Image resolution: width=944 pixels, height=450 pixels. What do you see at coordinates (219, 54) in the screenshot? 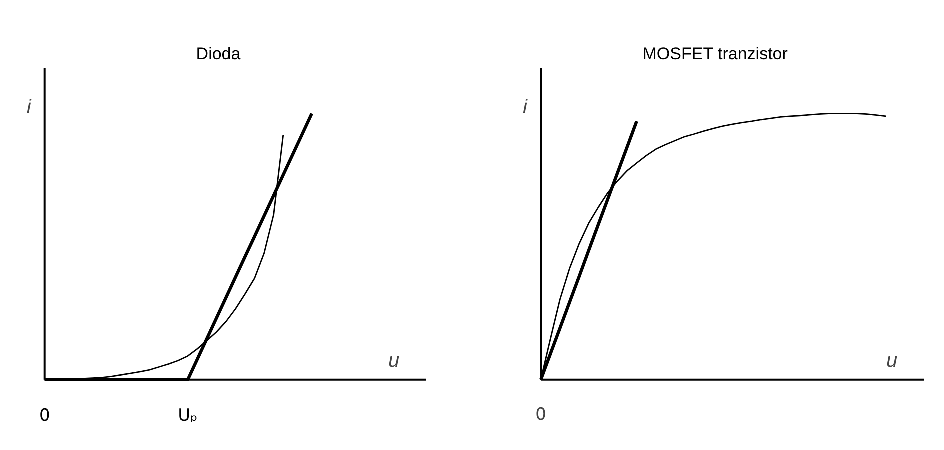
I see `chart-title: Dioda` at bounding box center [219, 54].